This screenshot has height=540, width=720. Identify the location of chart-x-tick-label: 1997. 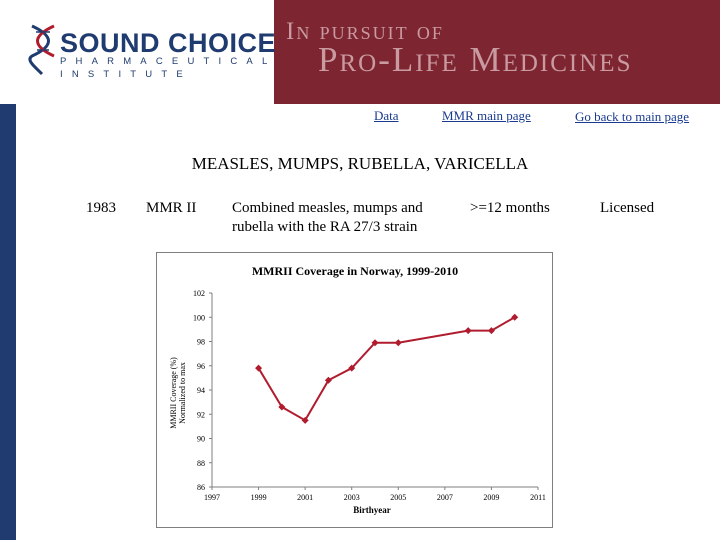
(212, 497).